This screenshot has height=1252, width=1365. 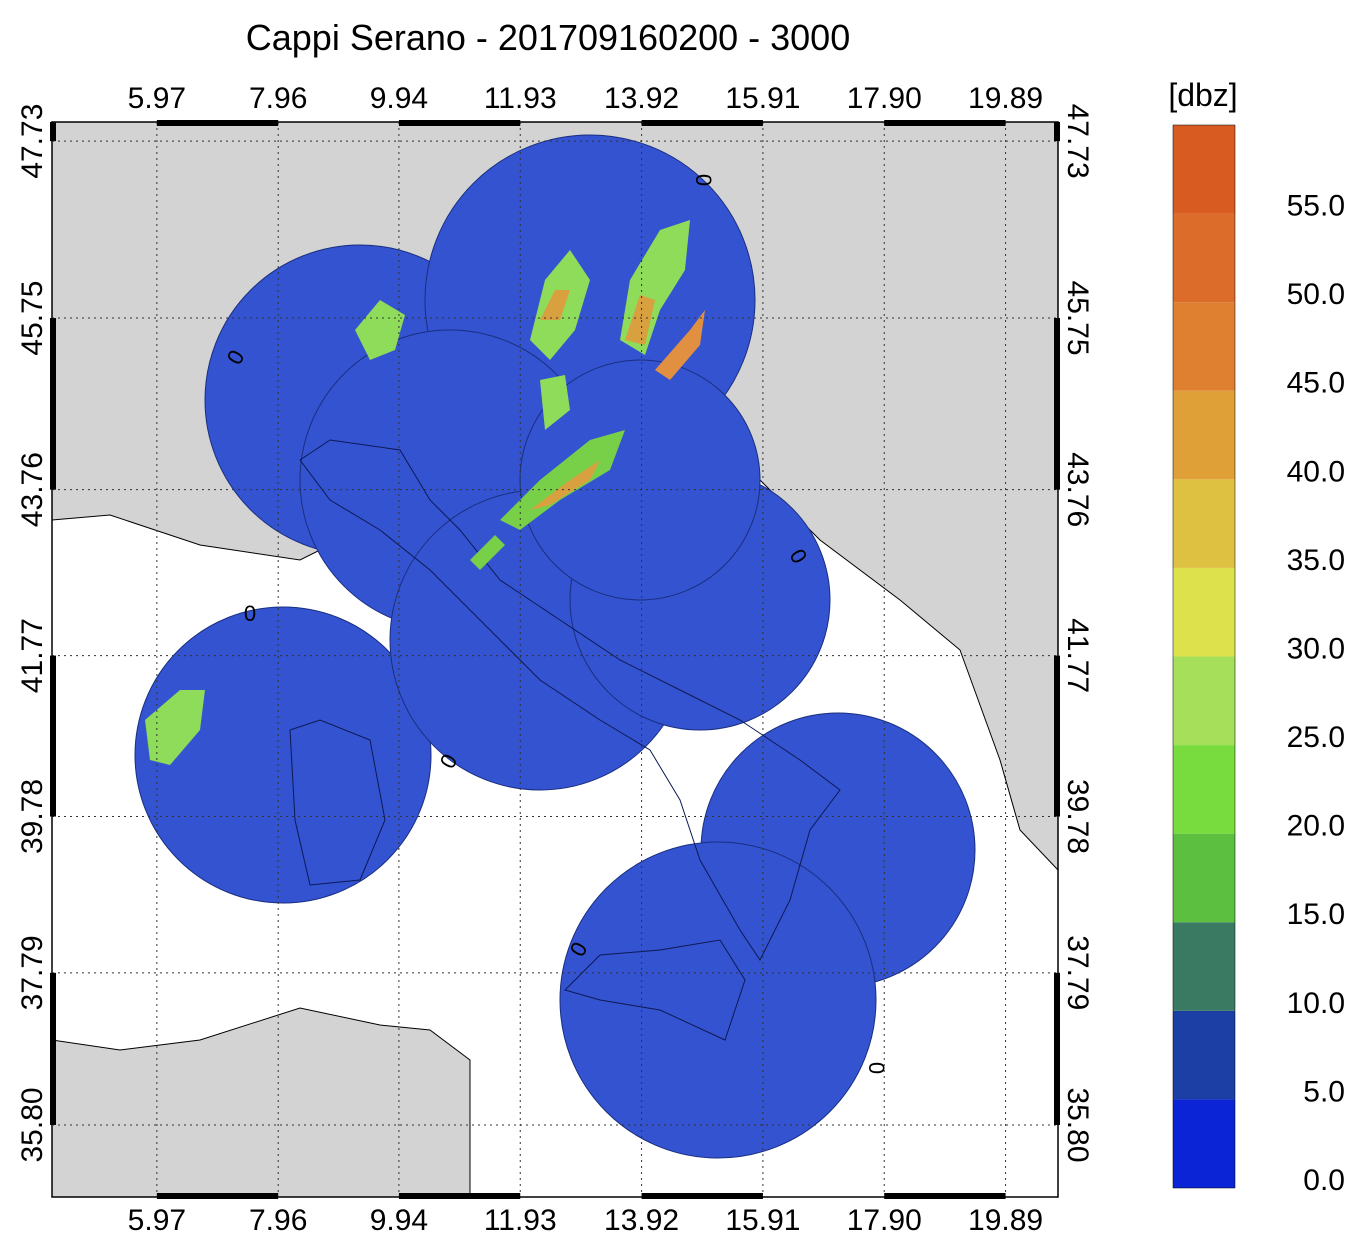 I want to click on colorbar-tick-label: 20.0, so click(x=1316, y=826).